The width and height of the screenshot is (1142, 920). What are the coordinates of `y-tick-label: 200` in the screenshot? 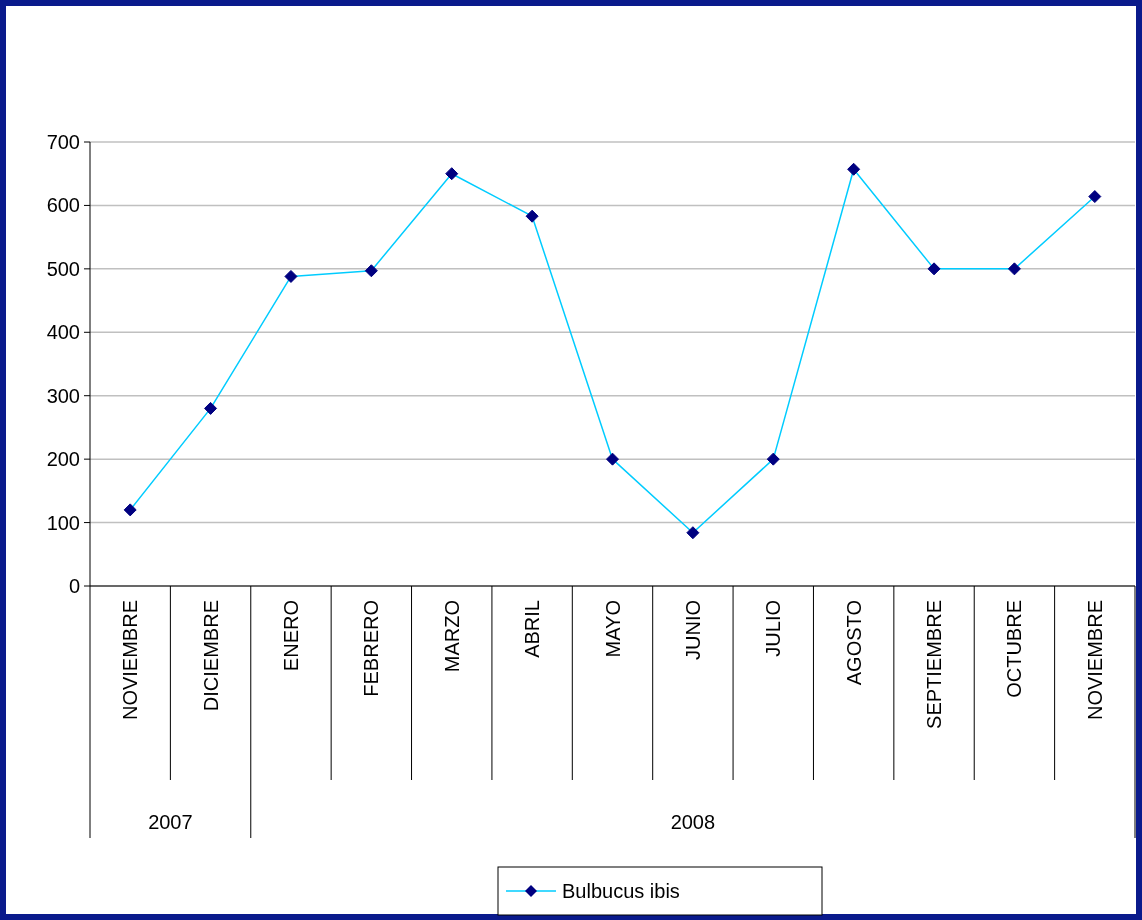 It's located at (63, 459).